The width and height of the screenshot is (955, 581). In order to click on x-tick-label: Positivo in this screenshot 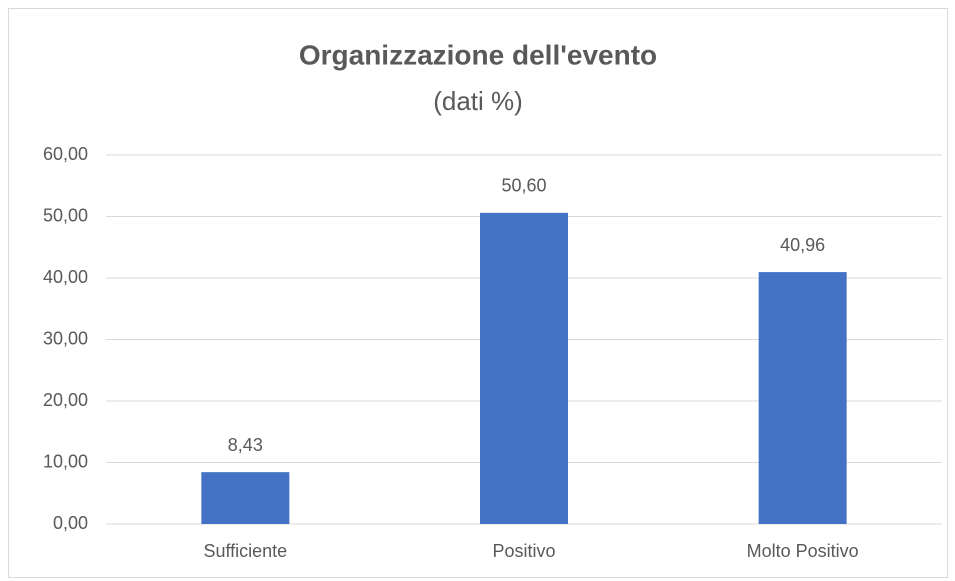, I will do `click(523, 551)`.